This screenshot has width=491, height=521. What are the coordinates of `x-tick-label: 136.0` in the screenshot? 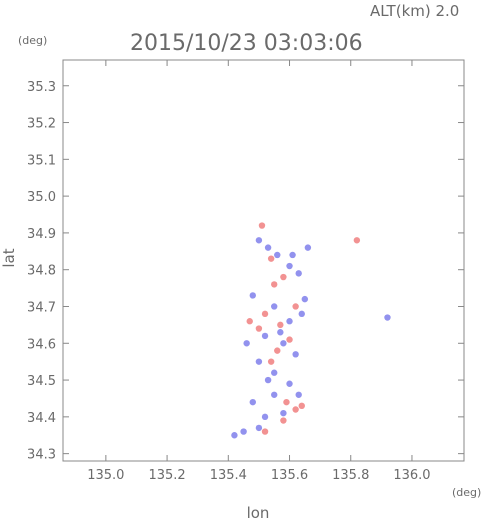 It's located at (411, 475).